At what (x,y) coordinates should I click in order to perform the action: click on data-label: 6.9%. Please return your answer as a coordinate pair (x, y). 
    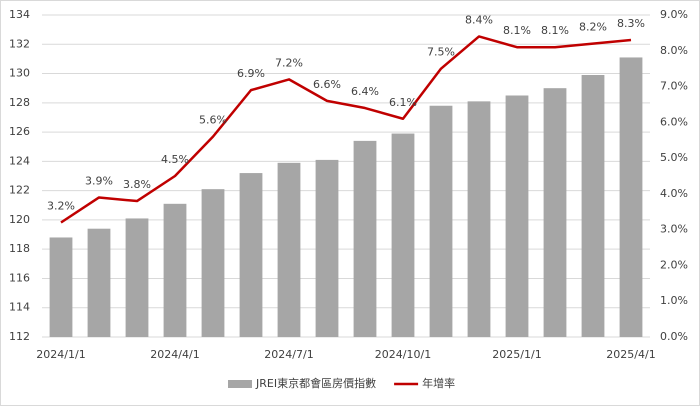
    Looking at the image, I should click on (251, 73).